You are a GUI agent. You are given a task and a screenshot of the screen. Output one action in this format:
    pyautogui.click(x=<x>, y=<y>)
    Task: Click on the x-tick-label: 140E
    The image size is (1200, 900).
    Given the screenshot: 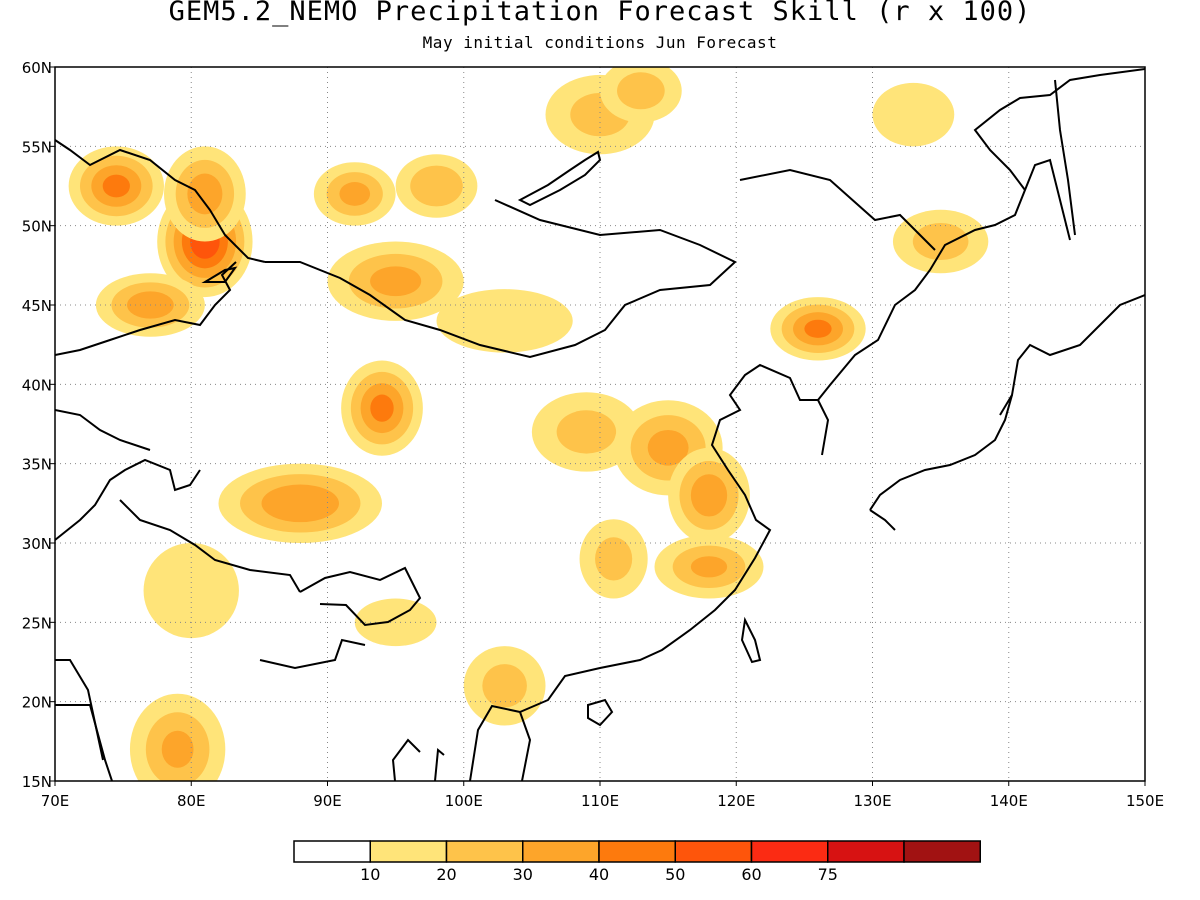 What is the action you would take?
    pyautogui.click(x=1009, y=801)
    